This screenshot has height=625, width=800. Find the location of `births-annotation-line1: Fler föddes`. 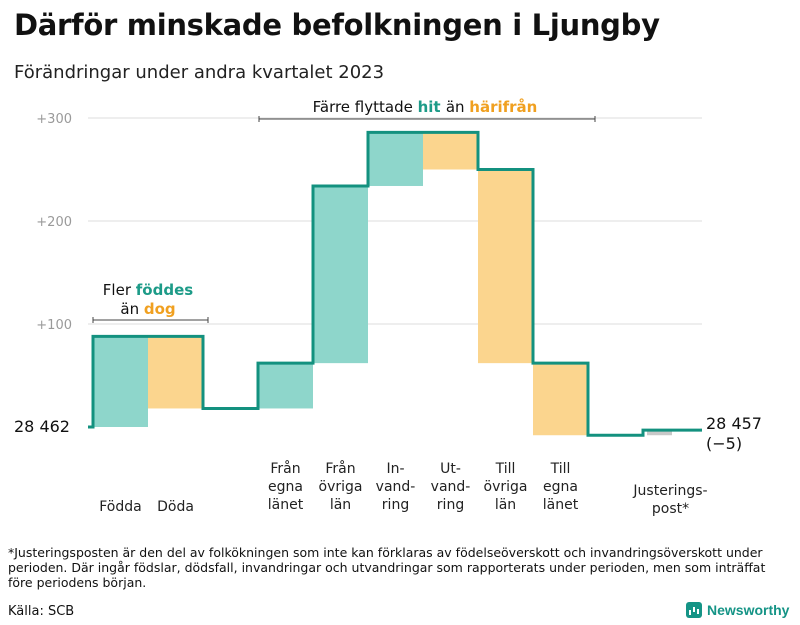

births-annotation-line1: Fler föddes is located at coordinates (148, 290).